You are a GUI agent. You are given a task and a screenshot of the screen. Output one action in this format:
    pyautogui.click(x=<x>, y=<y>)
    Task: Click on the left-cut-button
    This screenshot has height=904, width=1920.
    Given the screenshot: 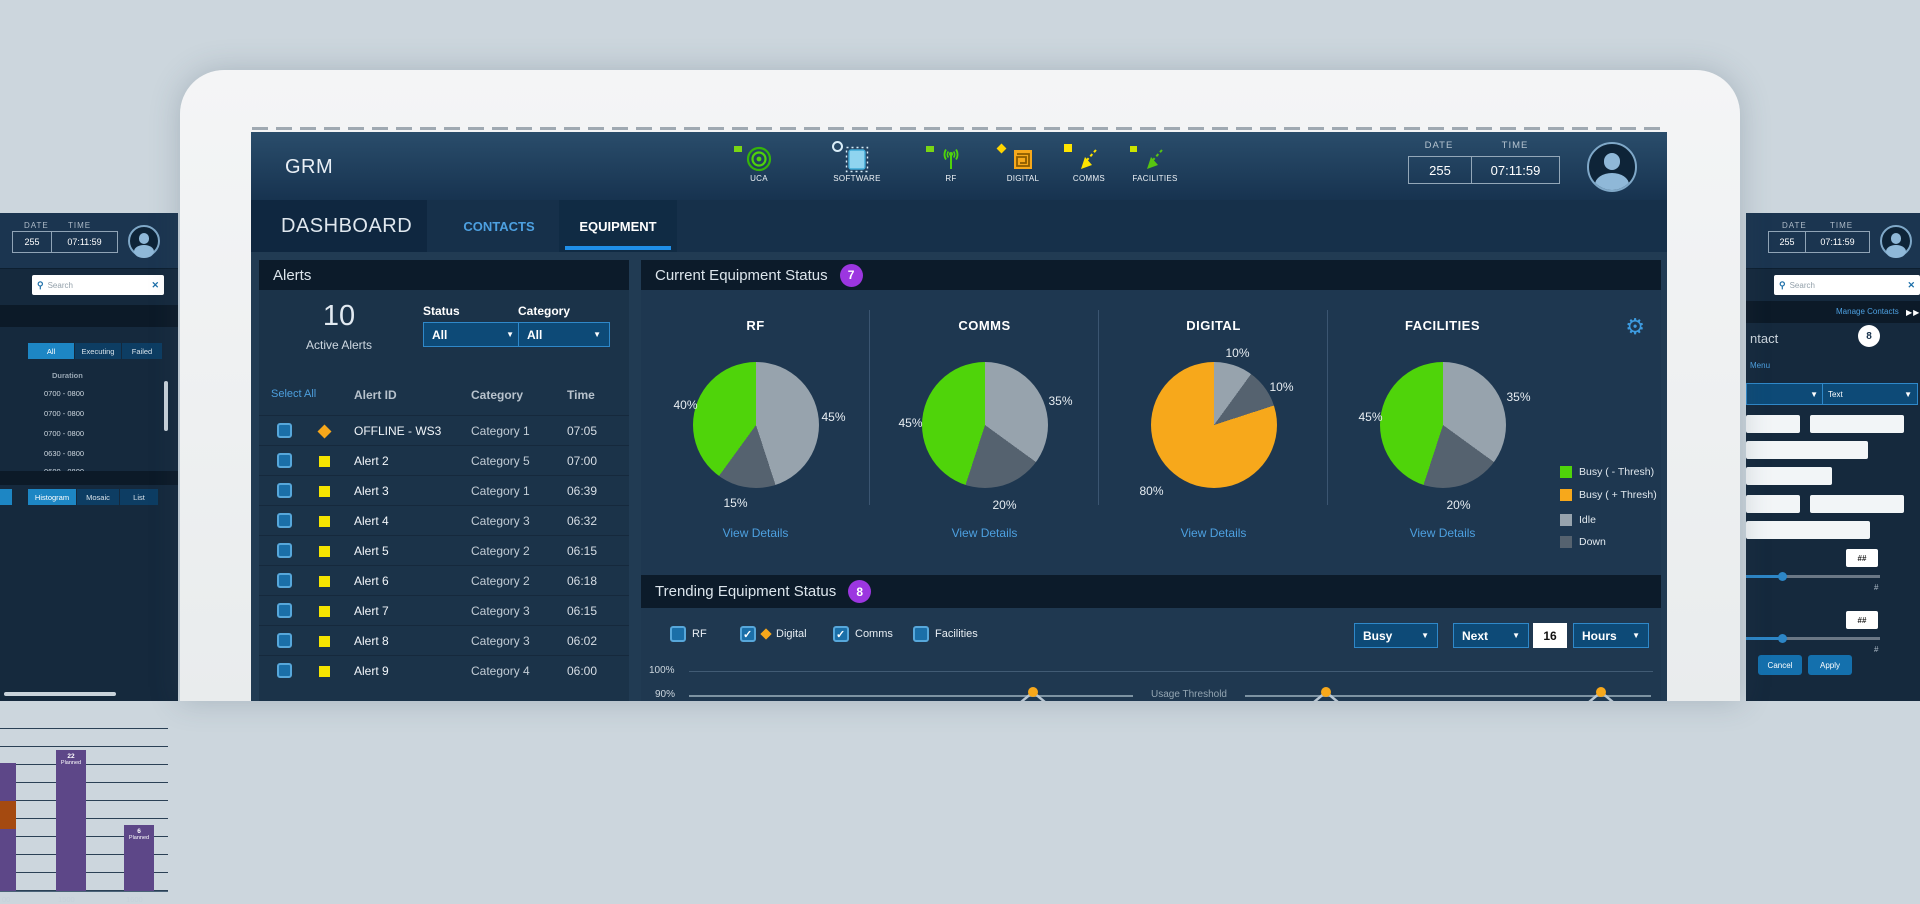 What is the action you would take?
    pyautogui.click(x=6, y=497)
    